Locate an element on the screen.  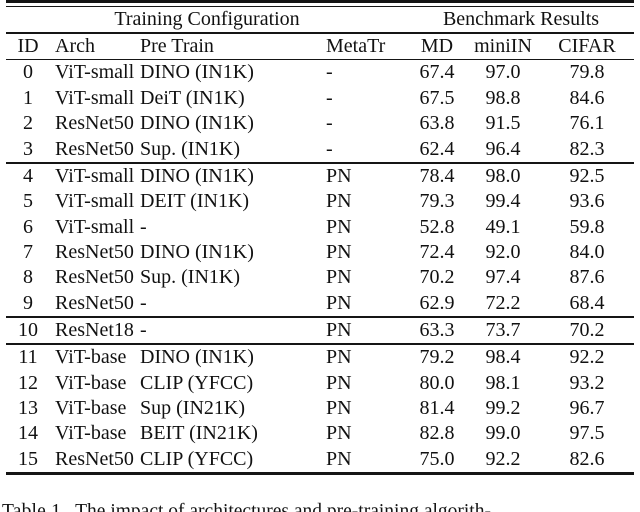
cell-md: 79.3 is located at coordinates (437, 201).